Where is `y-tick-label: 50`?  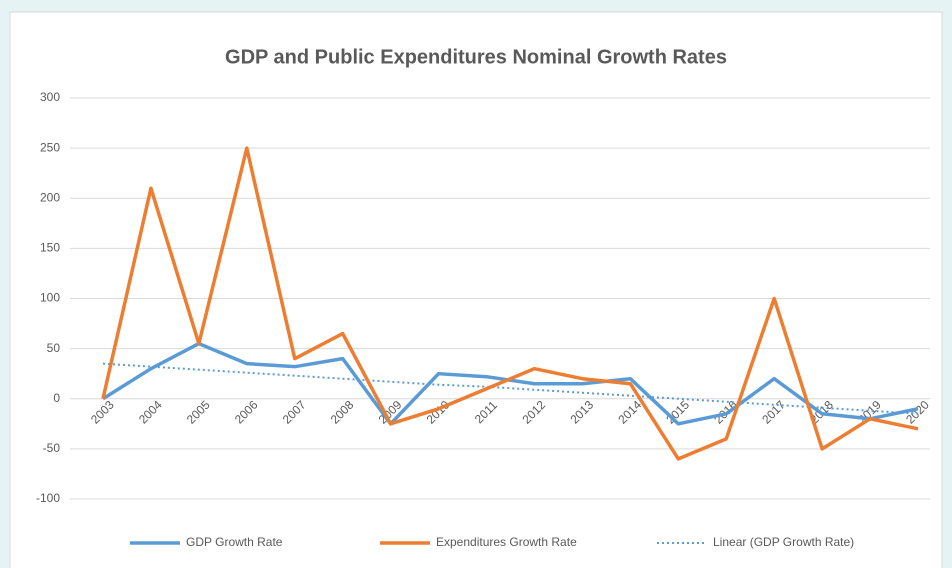 y-tick-label: 50 is located at coordinates (54, 348).